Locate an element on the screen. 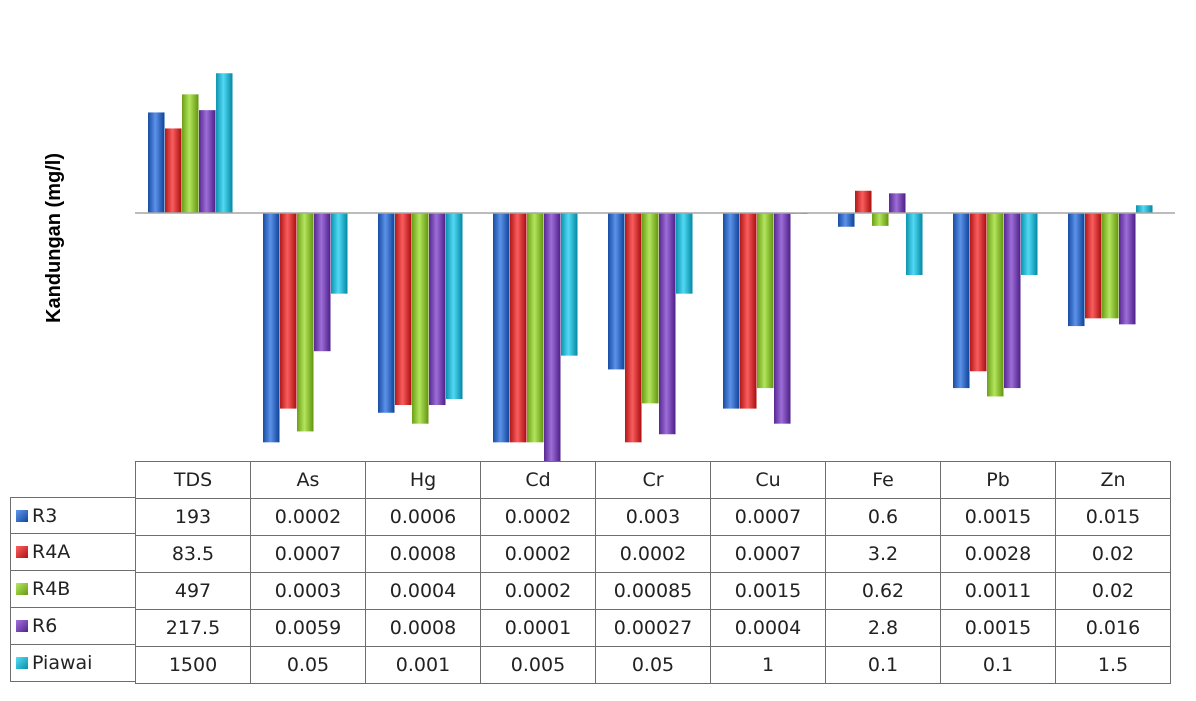 The height and width of the screenshot is (701, 1196). cell-r3-cu: 0.0007 is located at coordinates (768, 517).